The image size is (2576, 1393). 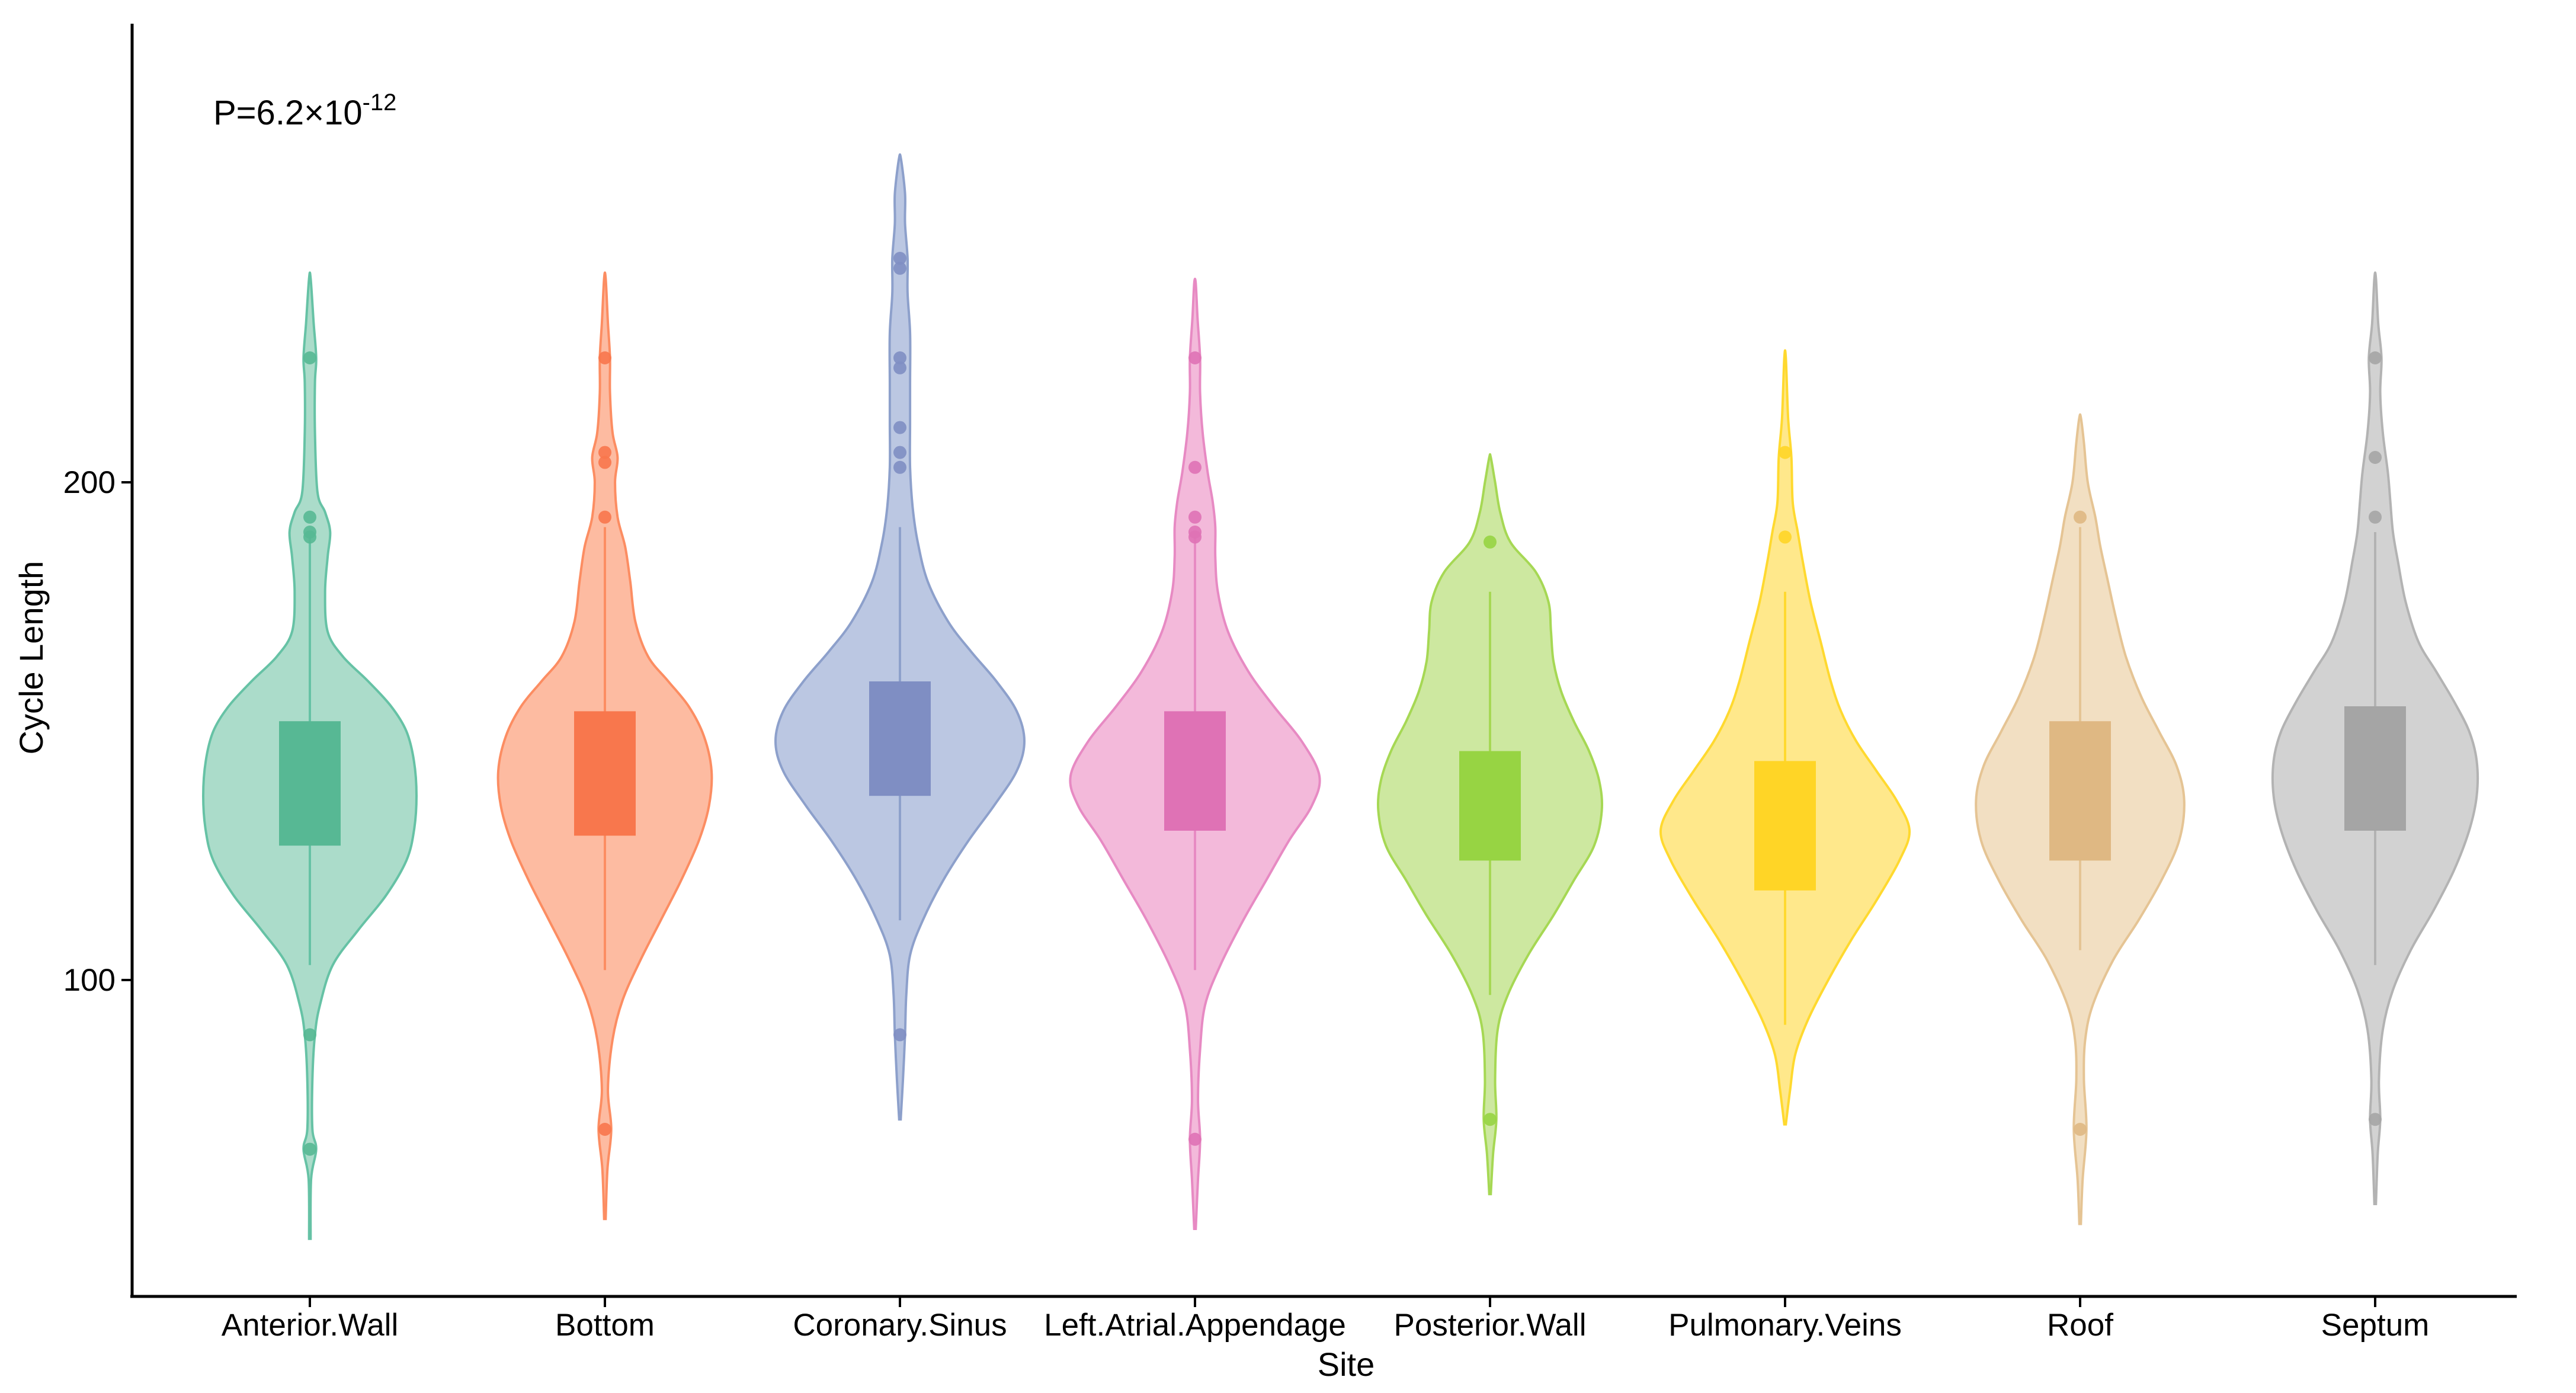 I want to click on violin-group-left-atrial-appendage, so click(x=1195, y=754).